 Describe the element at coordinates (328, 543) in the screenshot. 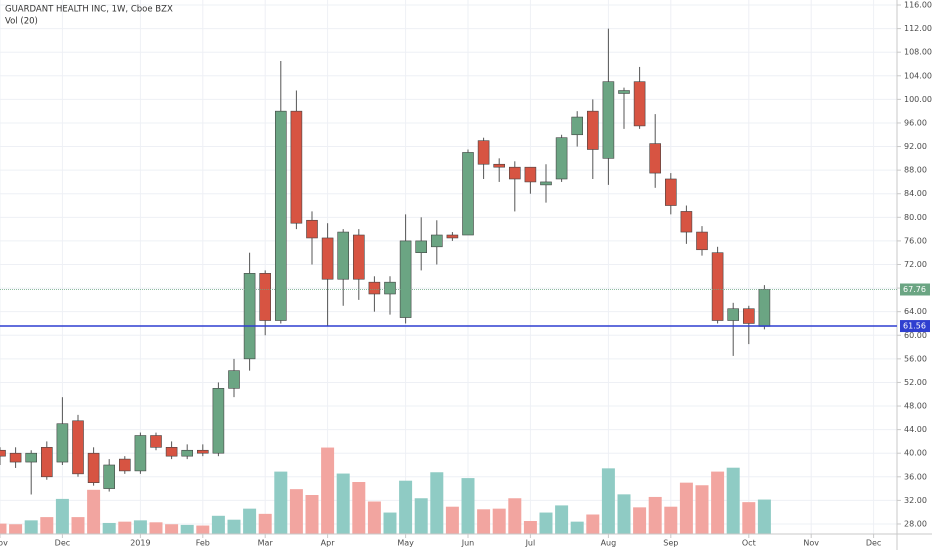

I see `x-tick-label: Apr` at that location.